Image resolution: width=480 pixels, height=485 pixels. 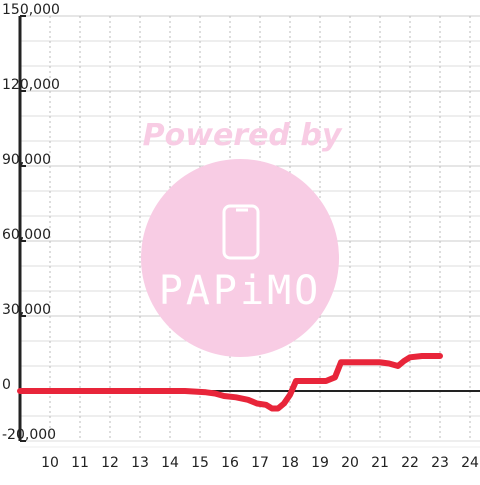 What do you see at coordinates (410, 463) in the screenshot?
I see `x-tick-label: 22` at bounding box center [410, 463].